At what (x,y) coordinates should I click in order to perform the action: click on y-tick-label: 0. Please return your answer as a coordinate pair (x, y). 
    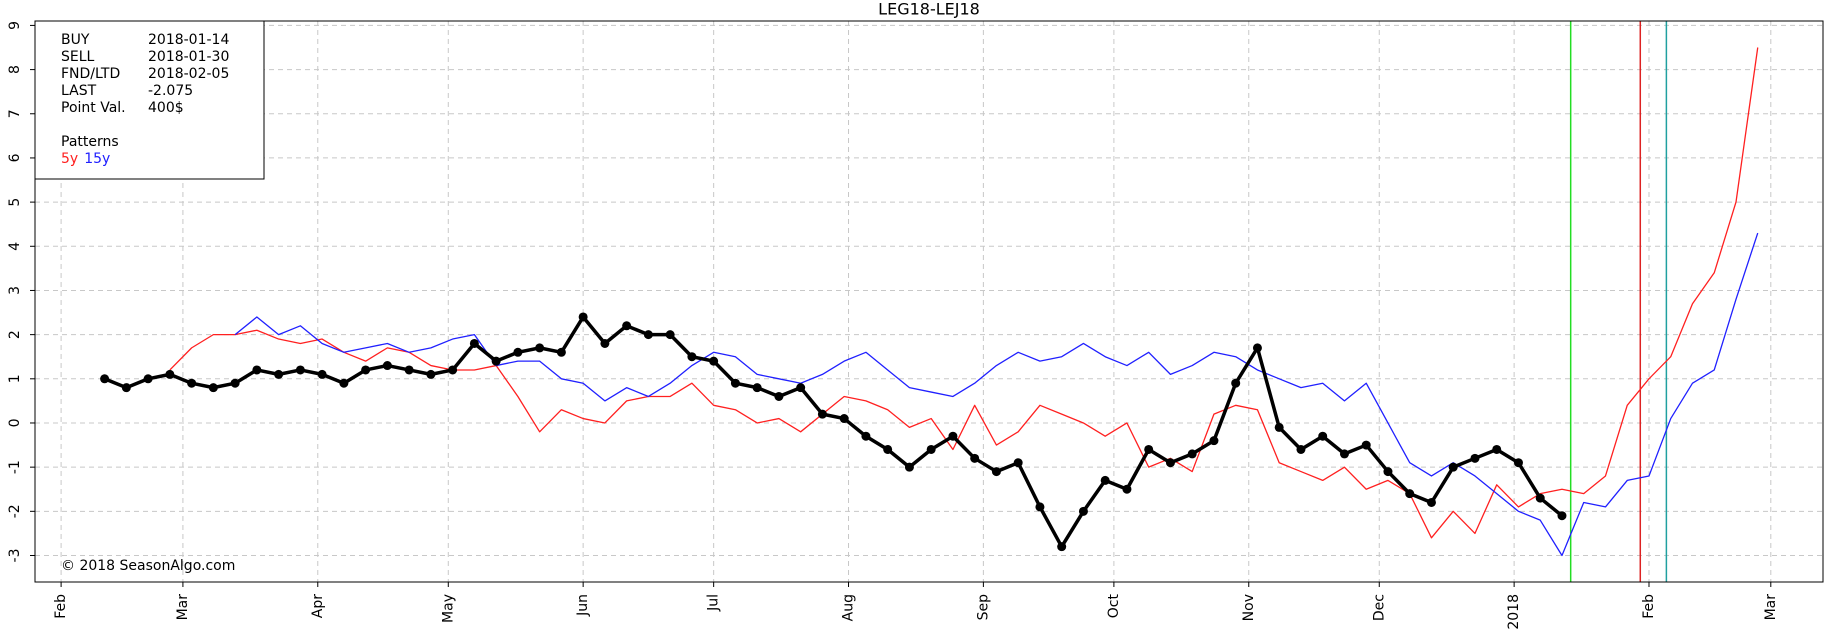
    Looking at the image, I should click on (15, 423).